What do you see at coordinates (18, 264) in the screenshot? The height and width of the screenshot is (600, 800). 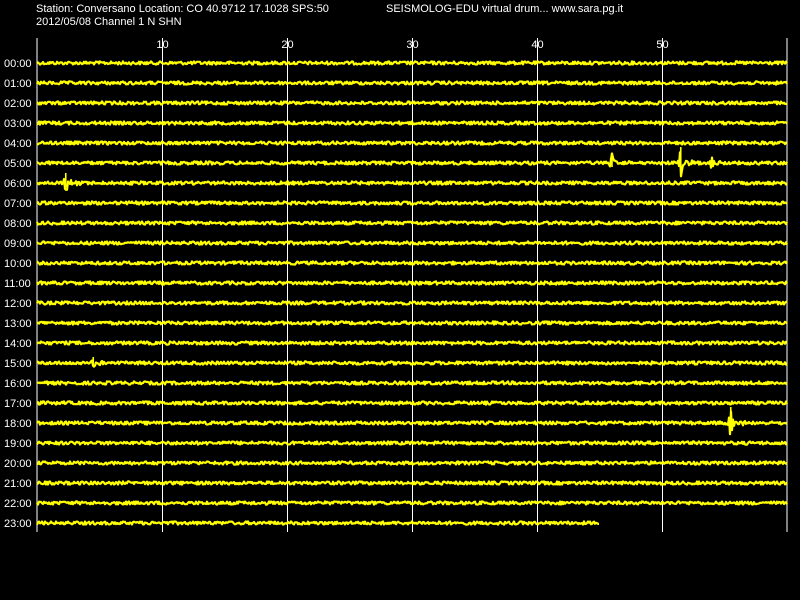 I see `hour-label: 10:00` at bounding box center [18, 264].